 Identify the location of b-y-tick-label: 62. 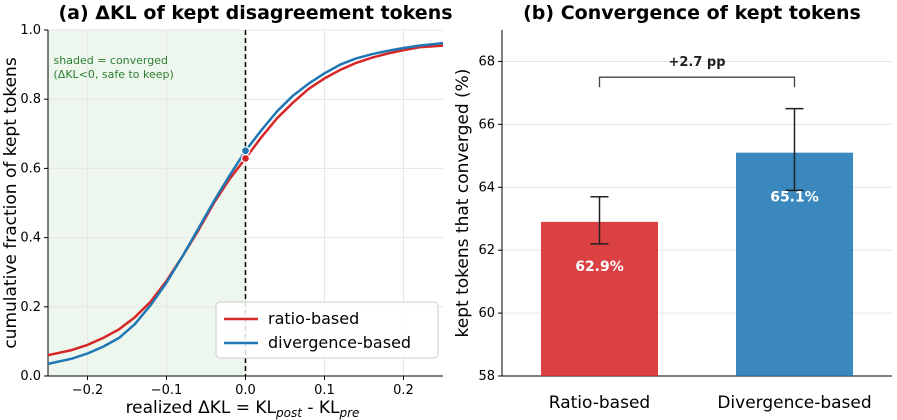
(486, 250).